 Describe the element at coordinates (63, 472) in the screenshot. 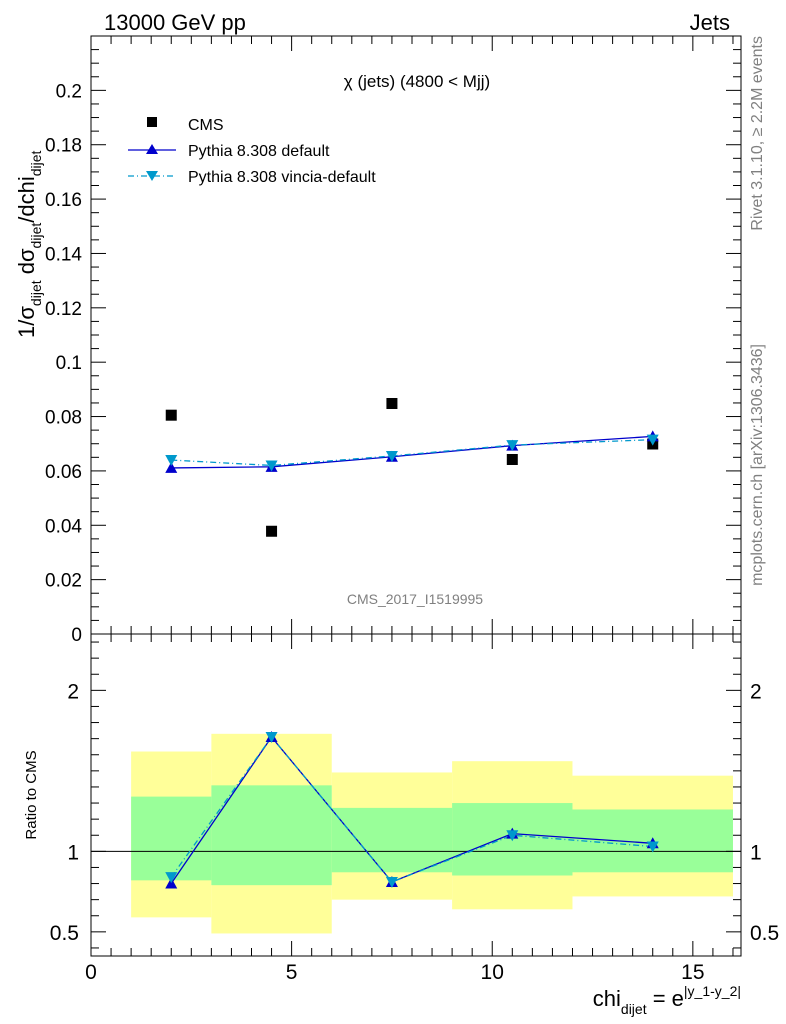

I see `main-y-tick-label: 0.06` at that location.